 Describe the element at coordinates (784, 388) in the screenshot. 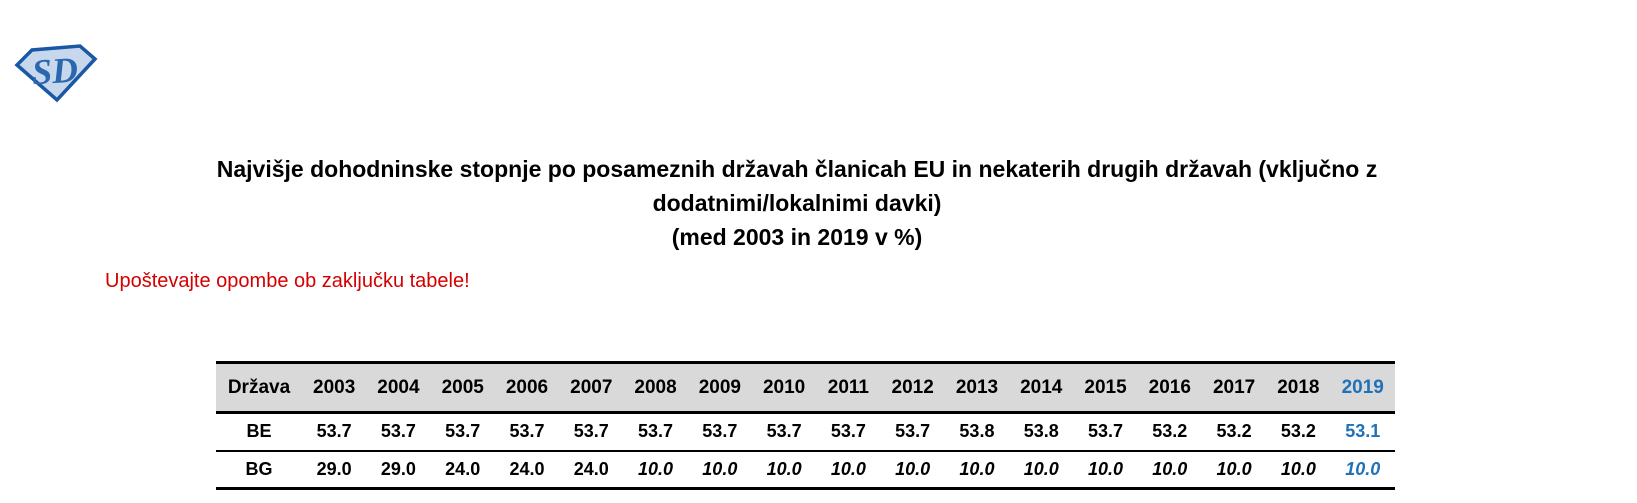

I see `col-header-year: 2010` at that location.